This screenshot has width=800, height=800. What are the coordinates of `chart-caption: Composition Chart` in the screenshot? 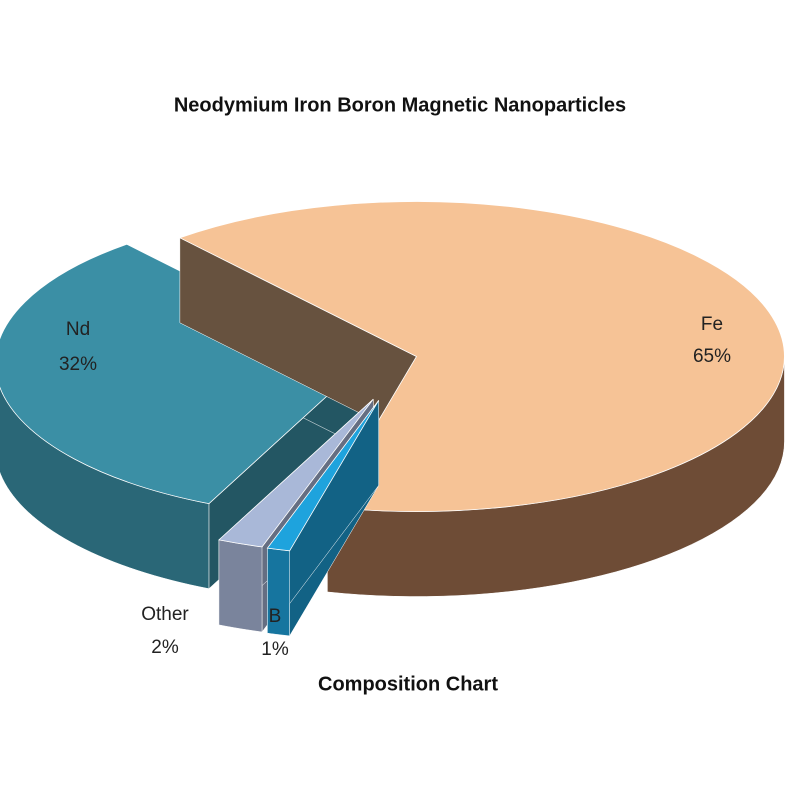 It's located at (408, 684).